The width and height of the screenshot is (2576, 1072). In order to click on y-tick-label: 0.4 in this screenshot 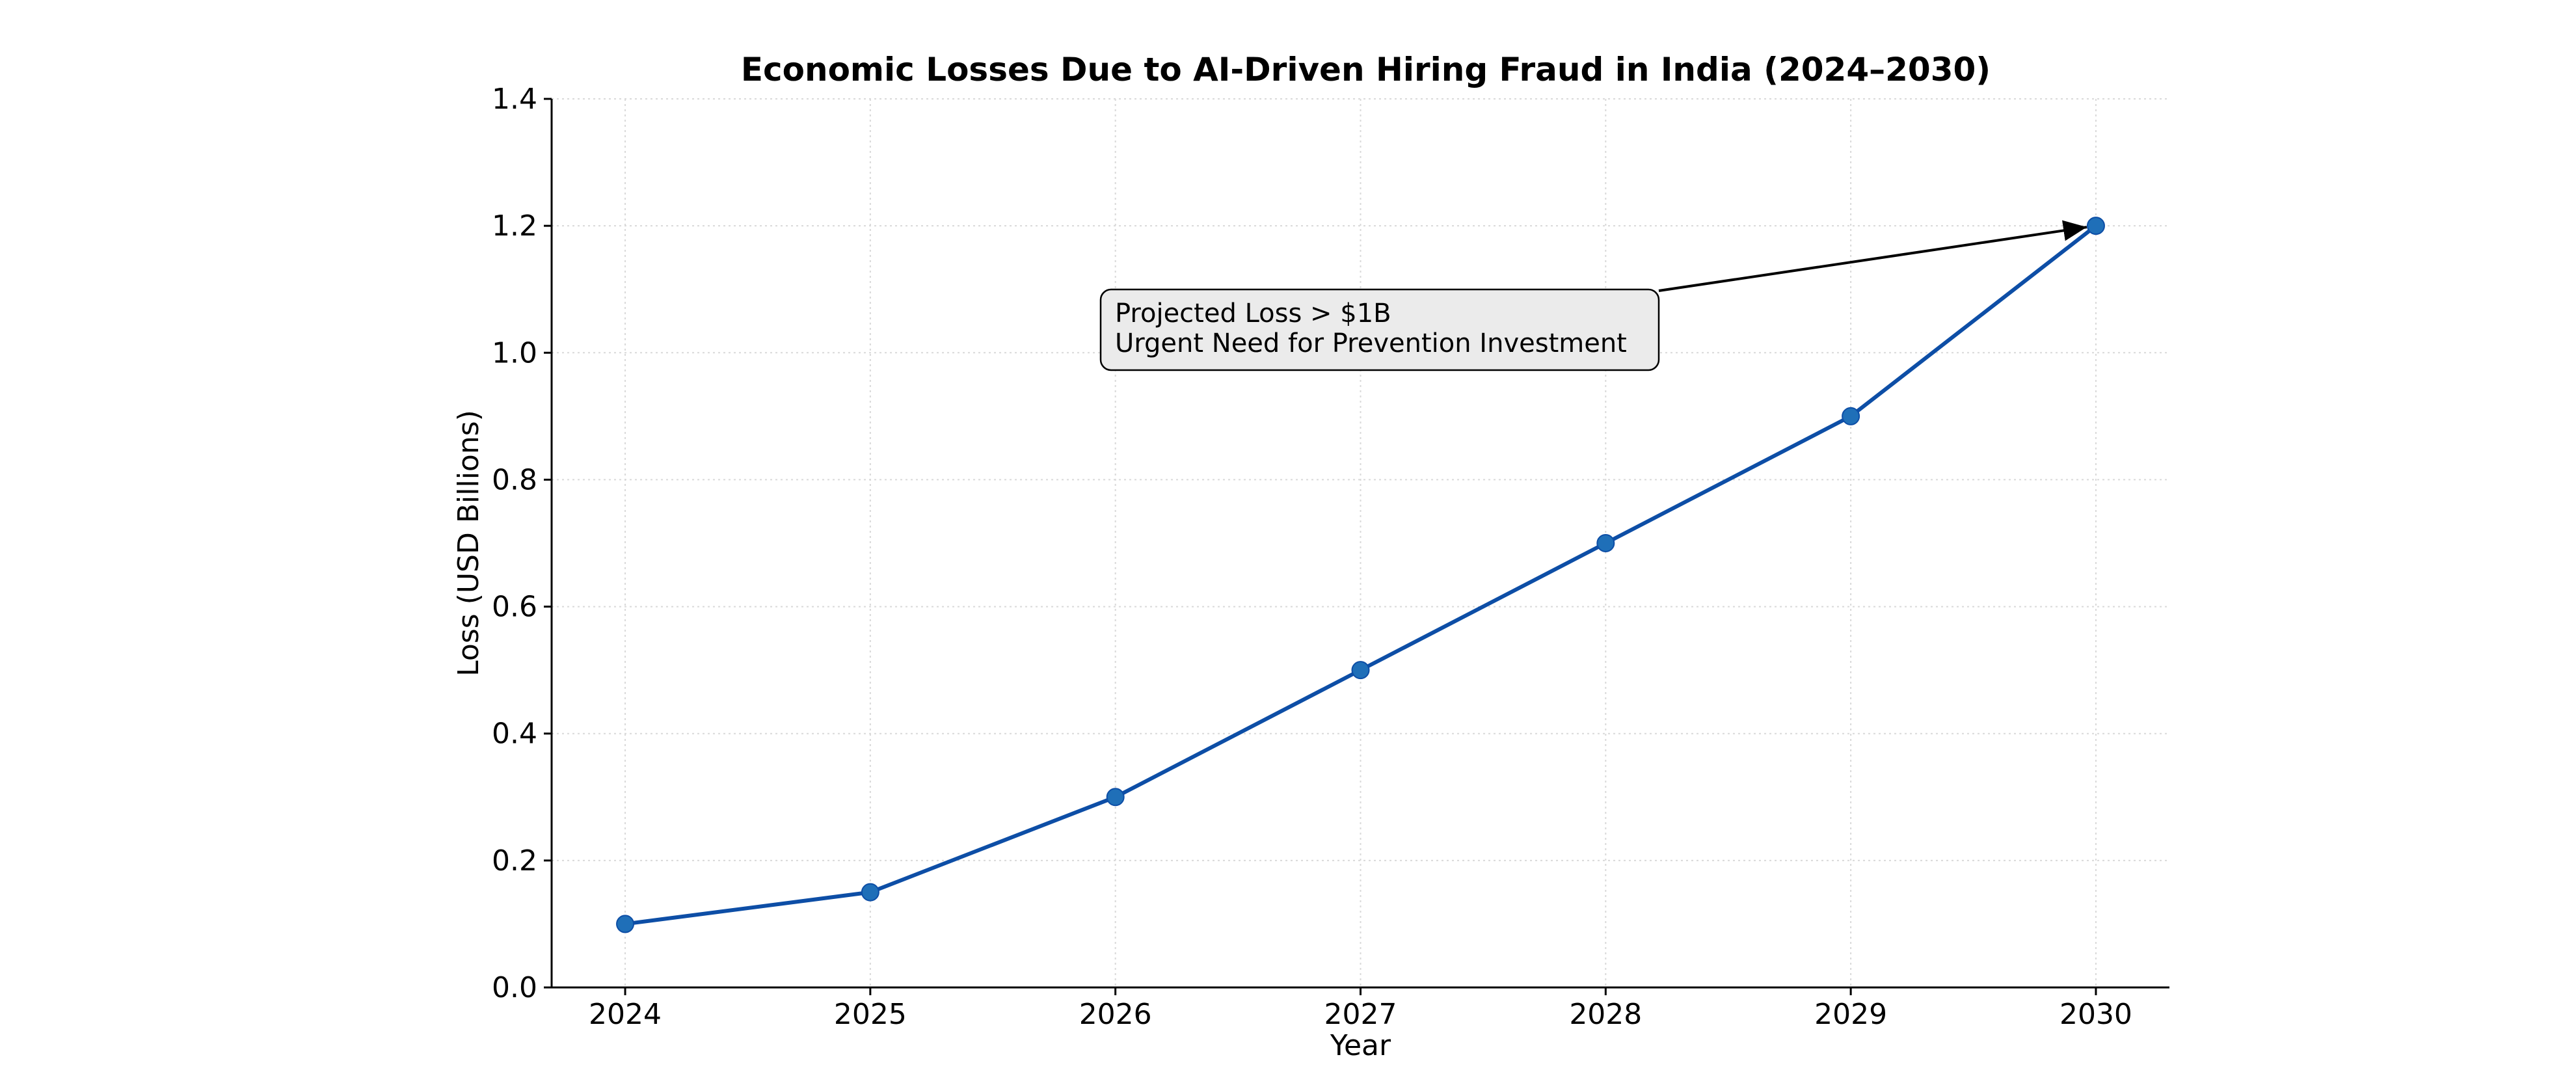, I will do `click(514, 734)`.